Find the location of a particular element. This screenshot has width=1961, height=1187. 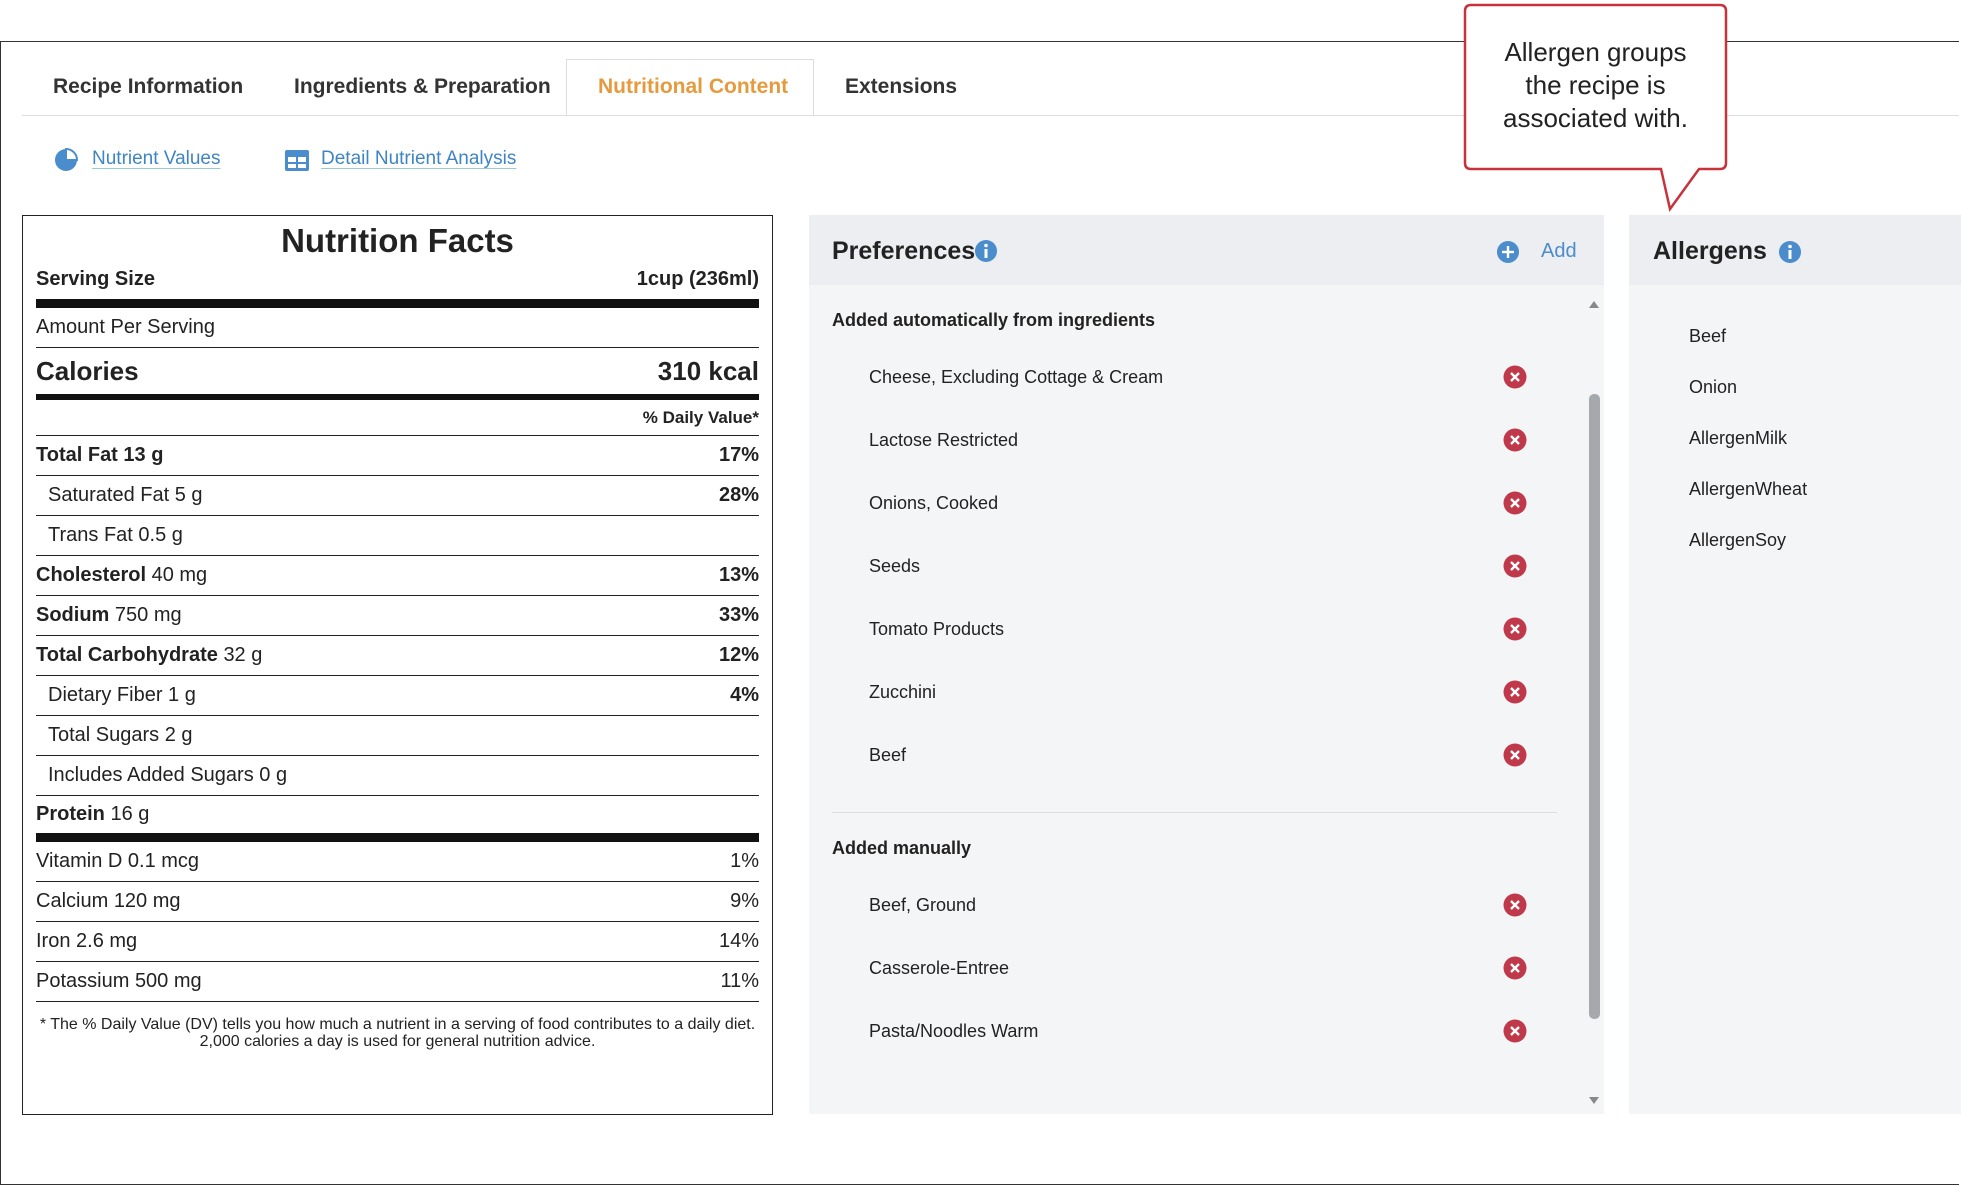

nutrient-label: Trans Fat 0.5 g is located at coordinates (115, 535).